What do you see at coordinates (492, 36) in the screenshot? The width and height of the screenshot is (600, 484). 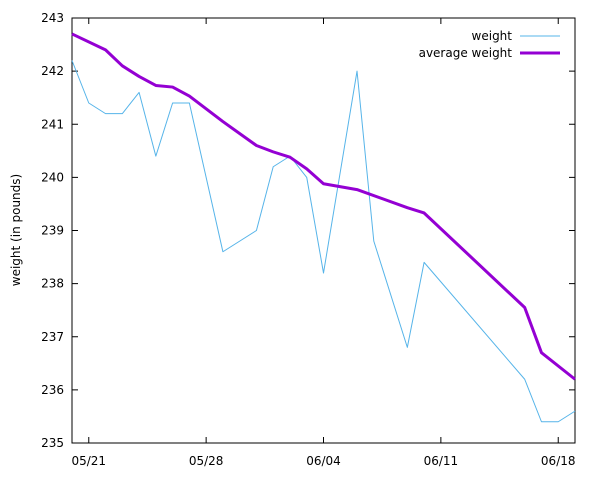 I see `legend-label-weight: weight` at bounding box center [492, 36].